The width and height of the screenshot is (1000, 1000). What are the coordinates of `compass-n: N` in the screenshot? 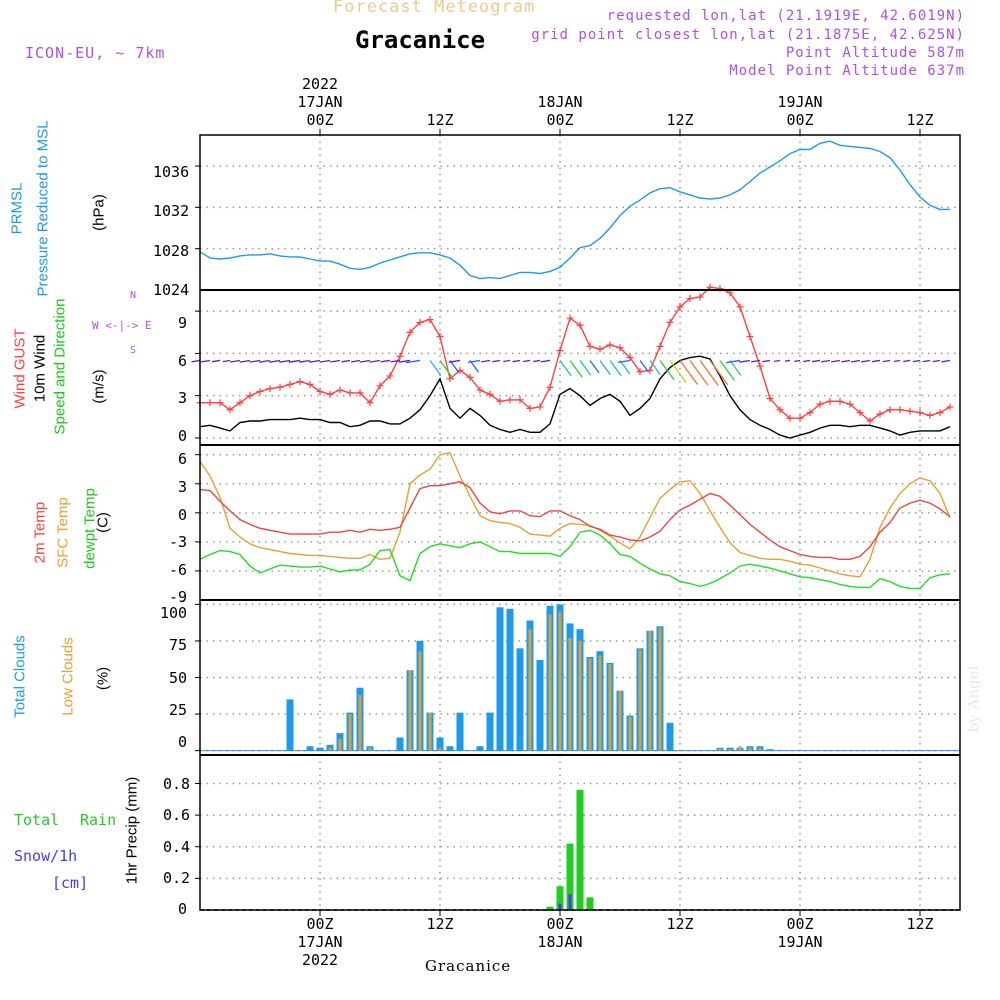 It's located at (133, 295).